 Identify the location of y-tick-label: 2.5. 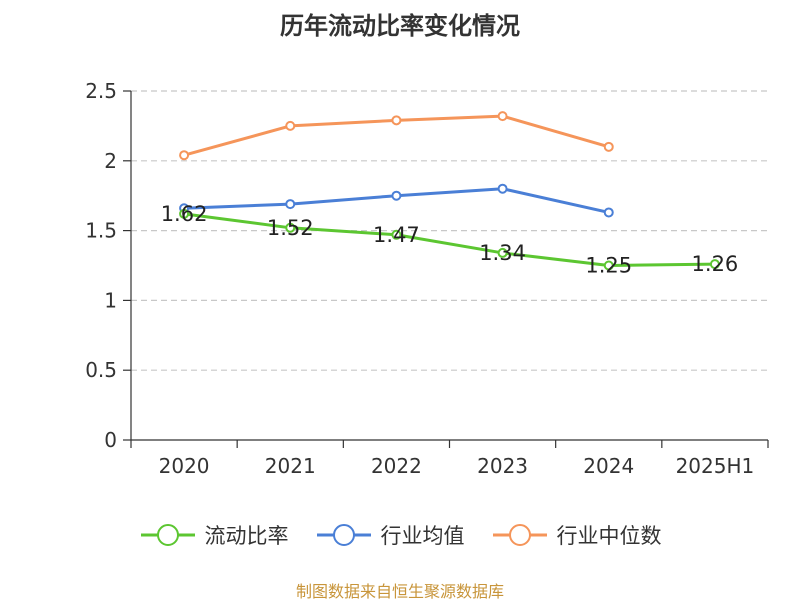
(101, 91).